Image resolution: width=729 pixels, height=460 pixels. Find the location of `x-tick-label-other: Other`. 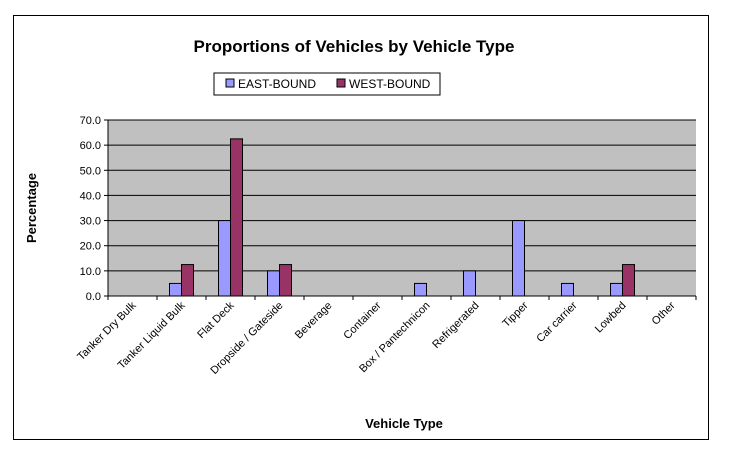

x-tick-label-other: Other is located at coordinates (664, 313).